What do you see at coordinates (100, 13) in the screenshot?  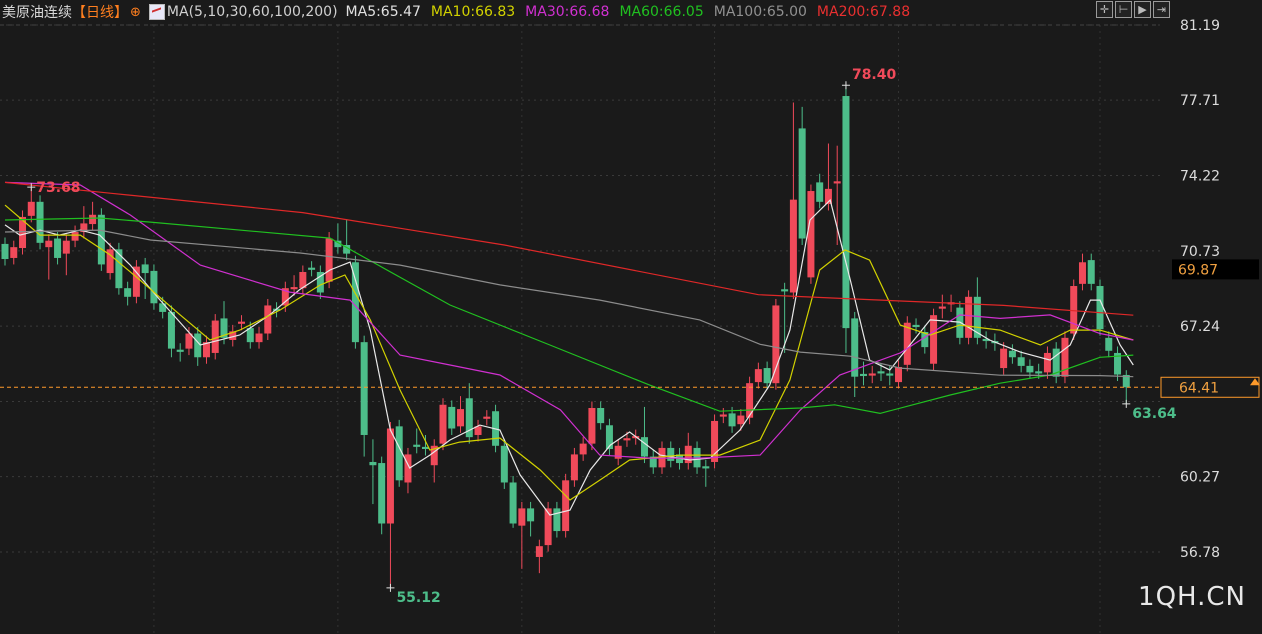 I see `period-selector: 【日线】` at bounding box center [100, 13].